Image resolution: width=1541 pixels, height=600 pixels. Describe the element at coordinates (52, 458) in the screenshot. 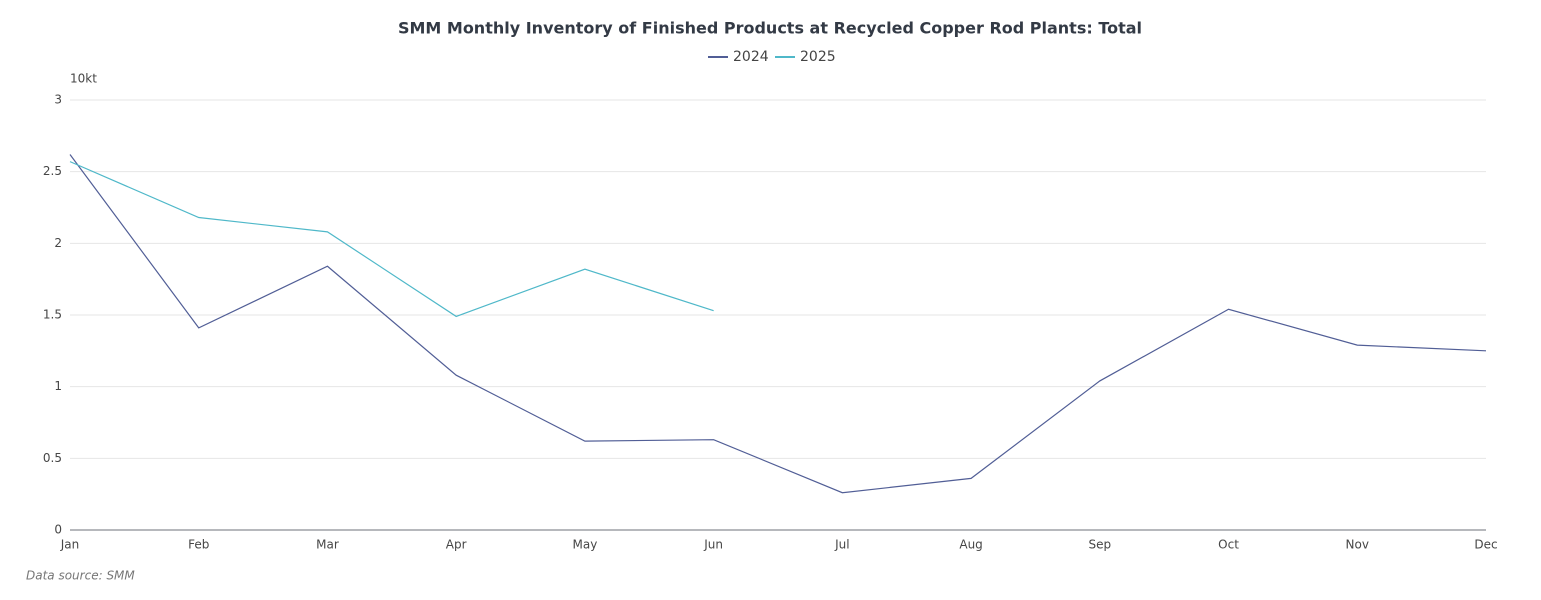

I see `y-tick-label: 0.5` at that location.